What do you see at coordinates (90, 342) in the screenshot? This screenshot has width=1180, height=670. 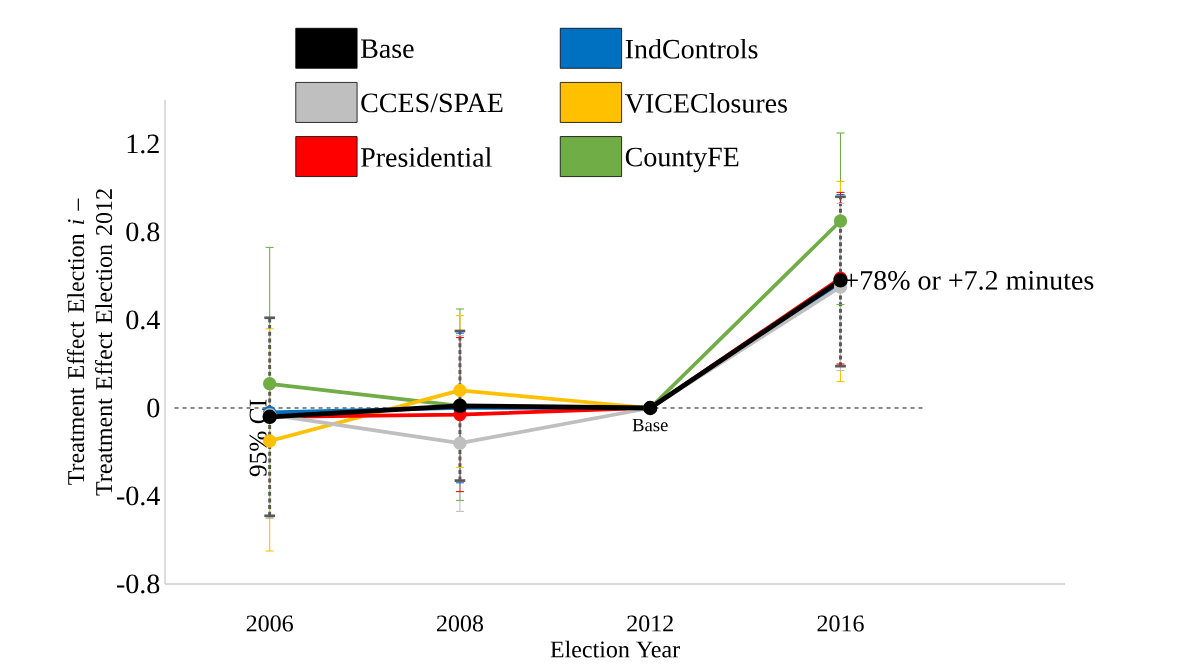 I see `y-axis-title: Treatment Effect Election i – Treatment Effect Election 2012` at bounding box center [90, 342].